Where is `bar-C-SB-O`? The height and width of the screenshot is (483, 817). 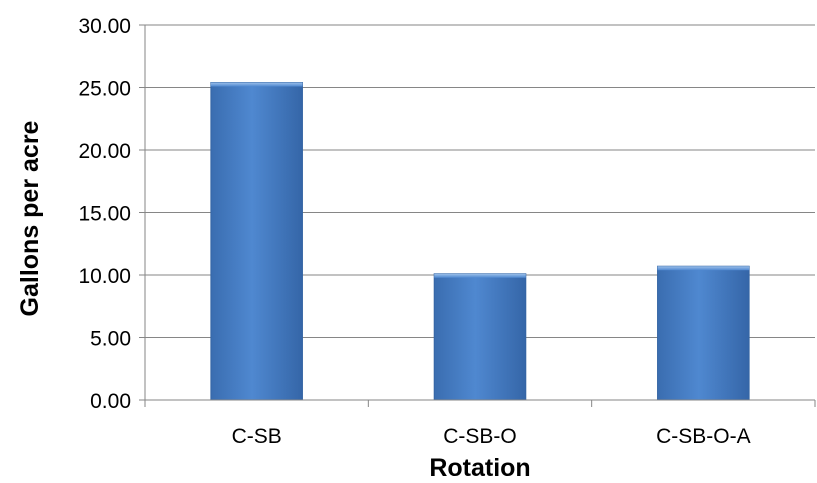 bar-C-SB-O is located at coordinates (480, 337).